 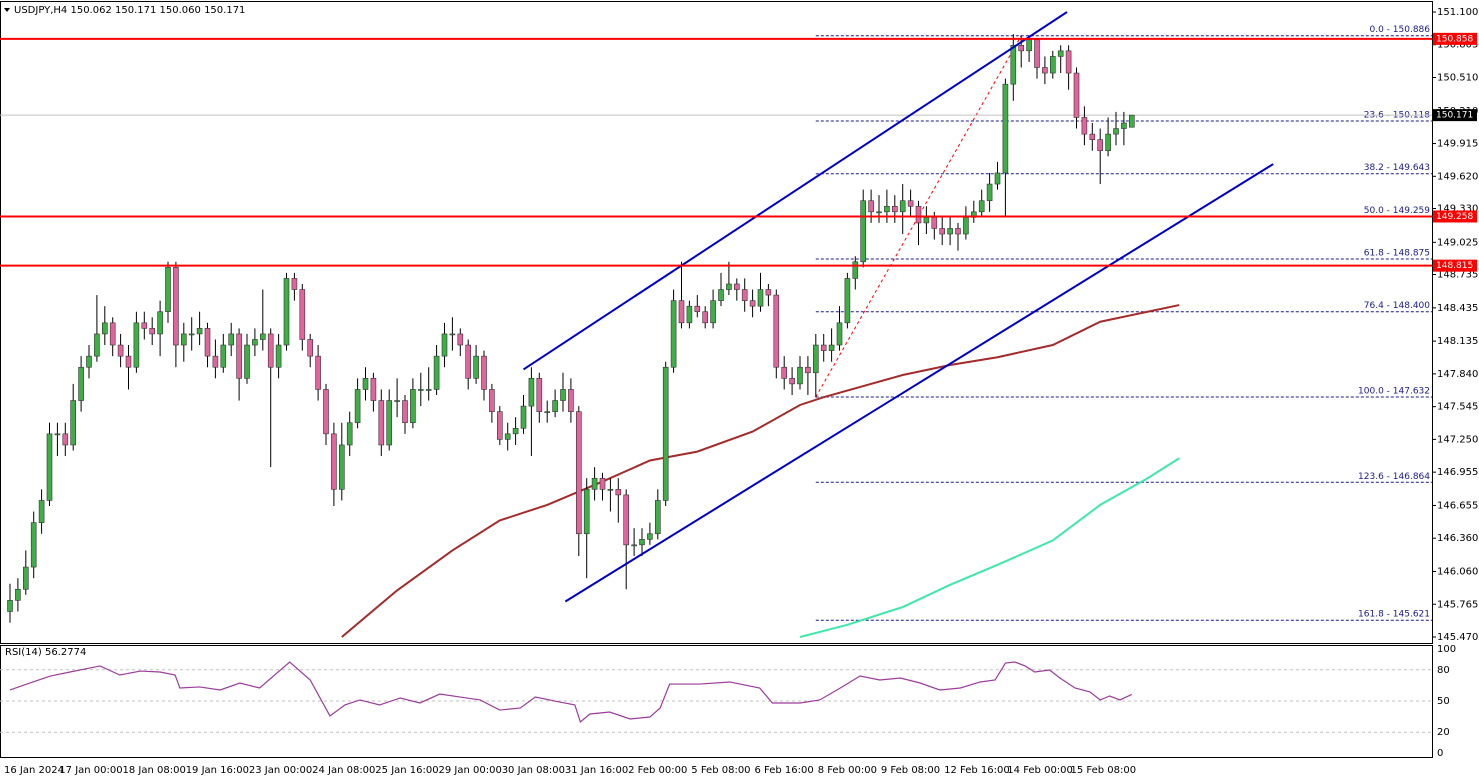 What do you see at coordinates (910, 770) in the screenshot?
I see `x-tick-label: 9 Feb 08:00` at bounding box center [910, 770].